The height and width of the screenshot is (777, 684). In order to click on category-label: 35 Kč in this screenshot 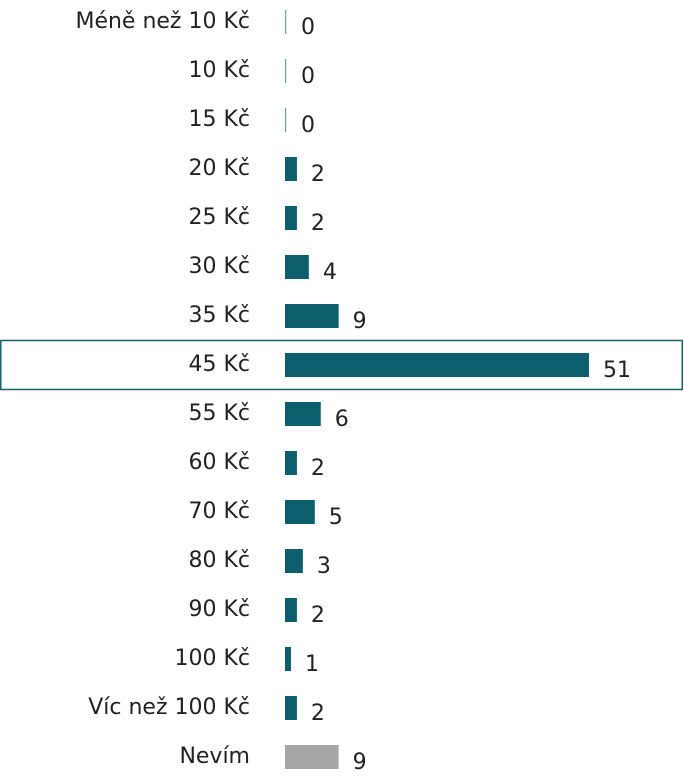, I will do `click(219, 315)`.